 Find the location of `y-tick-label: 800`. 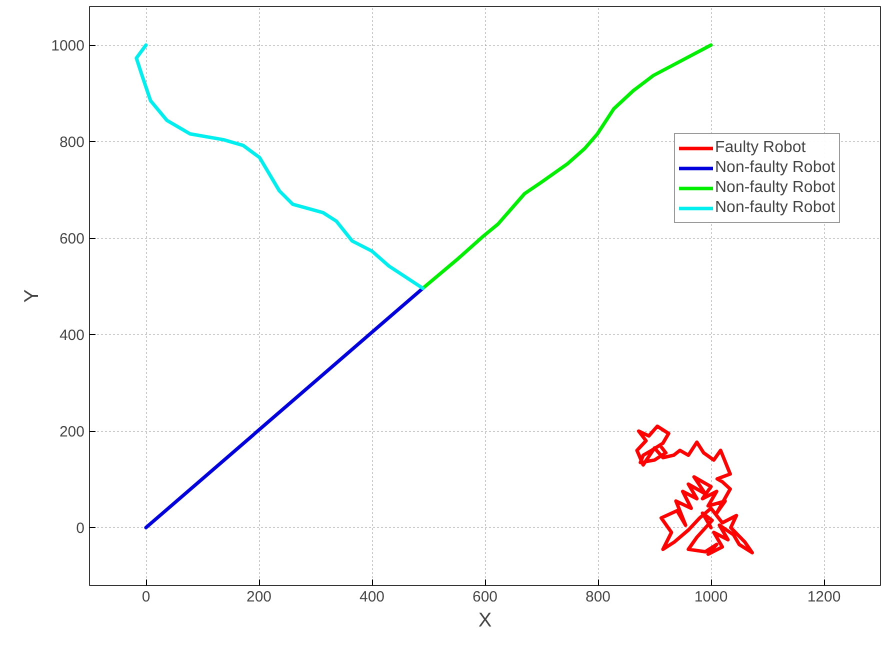

y-tick-label: 800 is located at coordinates (72, 143).